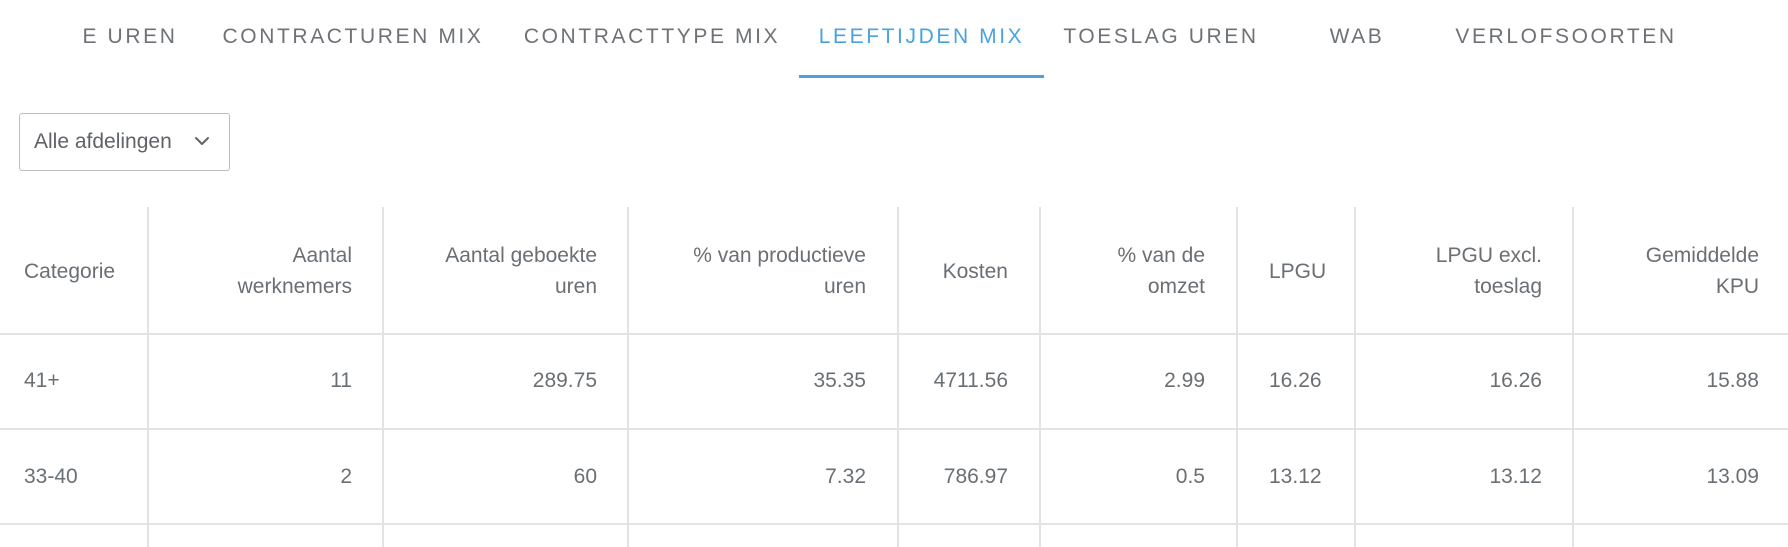  What do you see at coordinates (1357, 36) in the screenshot?
I see `tab-wab: WAB` at bounding box center [1357, 36].